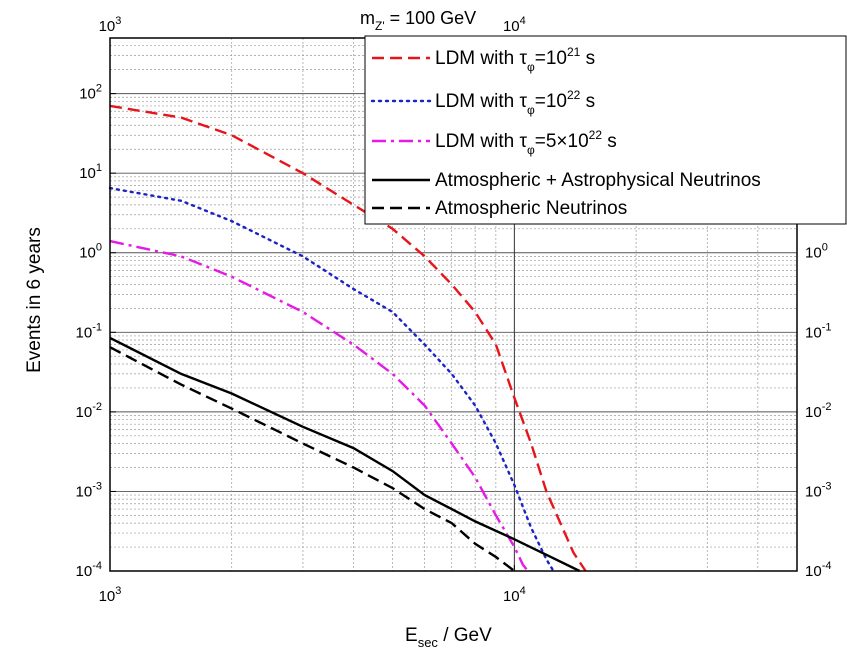 This screenshot has width=847, height=654. Describe the element at coordinates (526, 142) in the screenshot. I see `legend-label-2: LDM with τφ=5×1022 s` at that location.